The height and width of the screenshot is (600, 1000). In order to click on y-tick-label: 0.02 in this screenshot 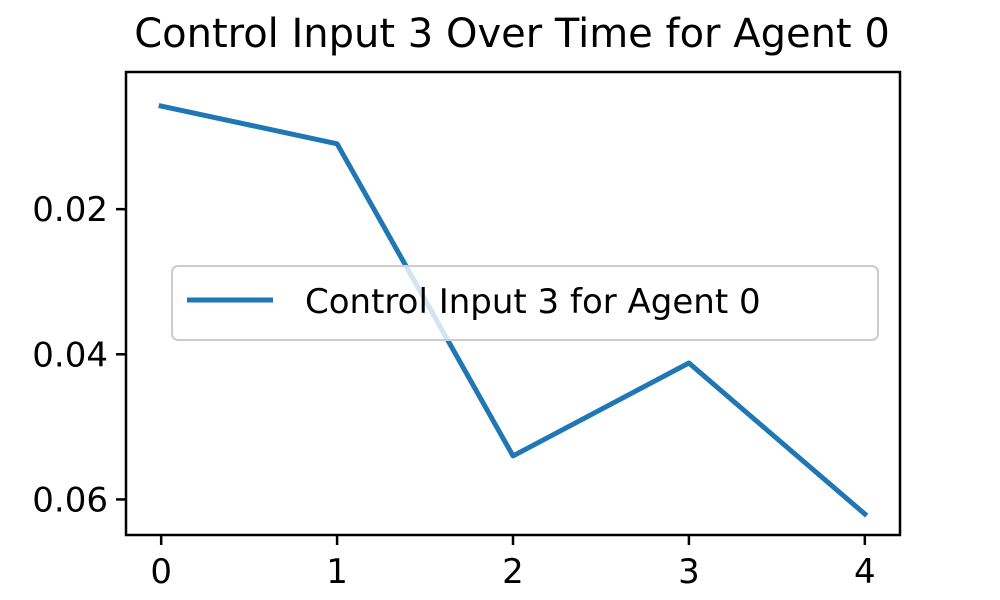, I will do `click(70, 210)`.